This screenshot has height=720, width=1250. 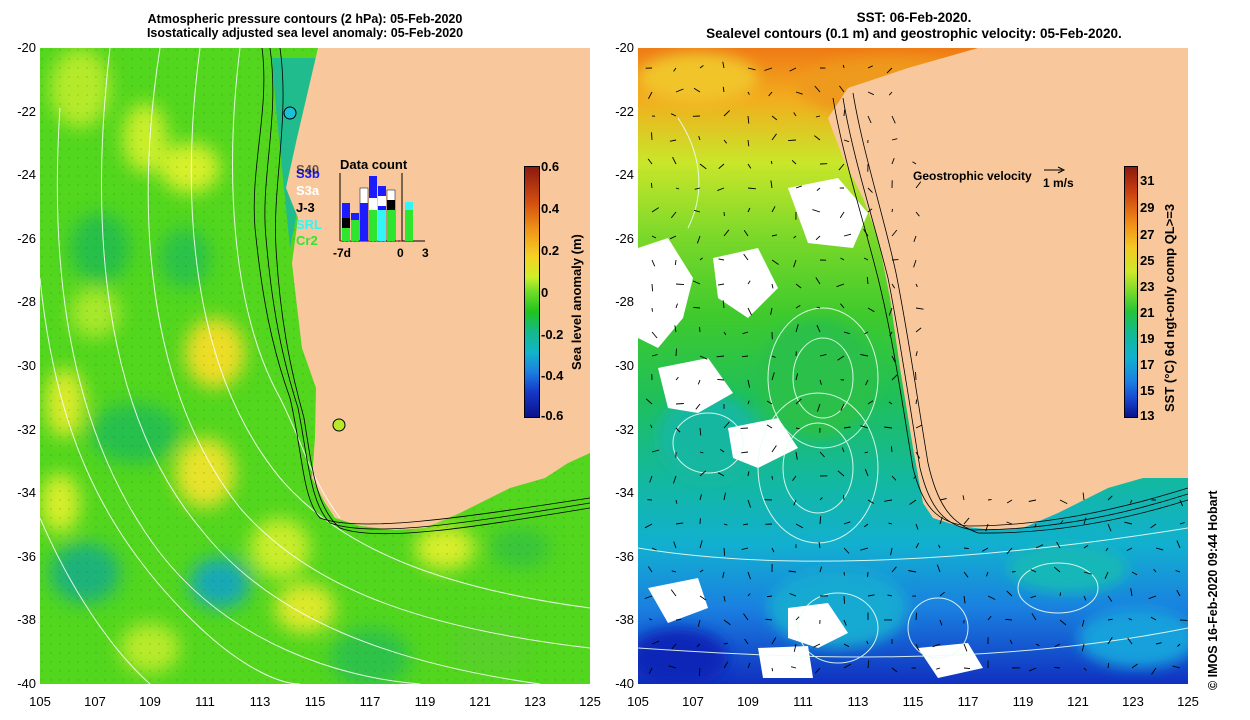 I want to click on right-title-line1: SST: 06-Feb-2020., so click(x=914, y=17).